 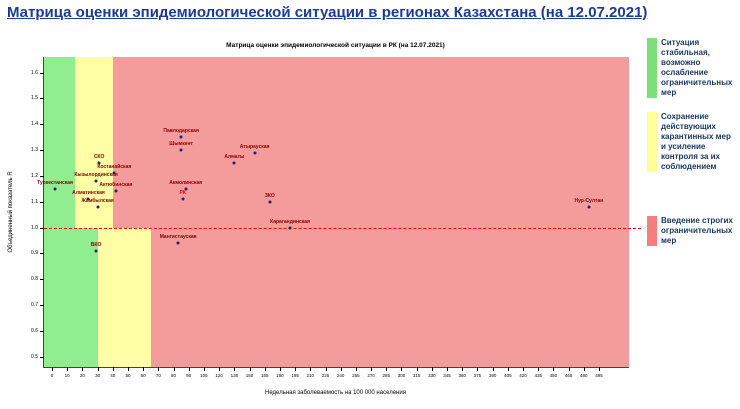 What do you see at coordinates (182, 193) in the screenshot?
I see `data-point-label: РК` at bounding box center [182, 193].